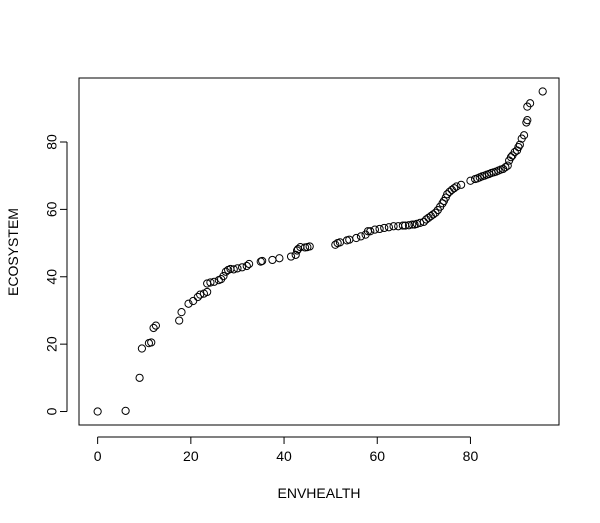 The image size is (600, 523). I want to click on y-axis: 0 20 40 60 80, so click(56, 274).